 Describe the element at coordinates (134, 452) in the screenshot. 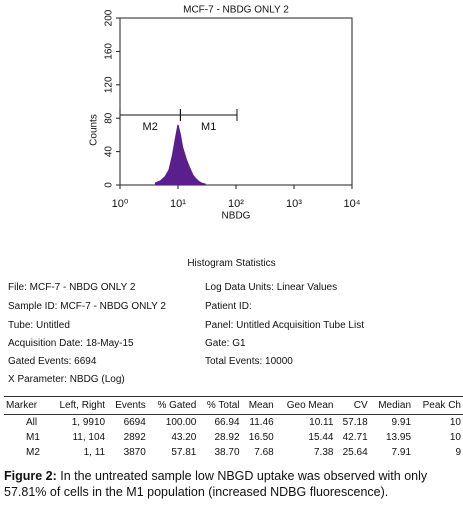

I see `table-cell: 3870` at that location.